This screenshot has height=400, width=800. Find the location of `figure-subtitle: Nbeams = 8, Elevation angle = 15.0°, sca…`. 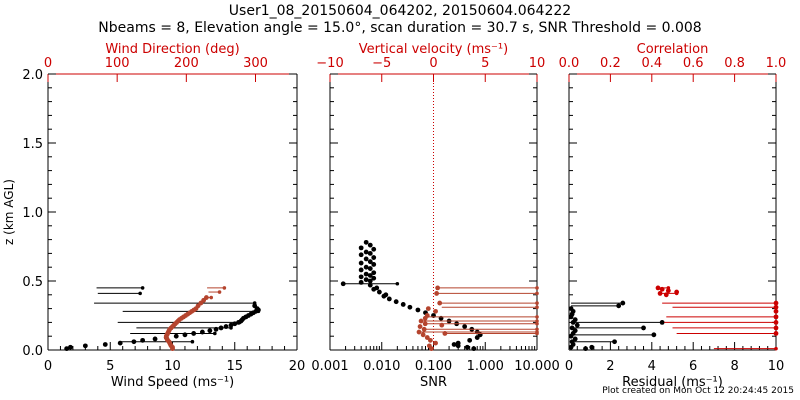

figure-subtitle: Nbeams = 8, Elevation angle = 15.0°, sca… is located at coordinates (400, 28).